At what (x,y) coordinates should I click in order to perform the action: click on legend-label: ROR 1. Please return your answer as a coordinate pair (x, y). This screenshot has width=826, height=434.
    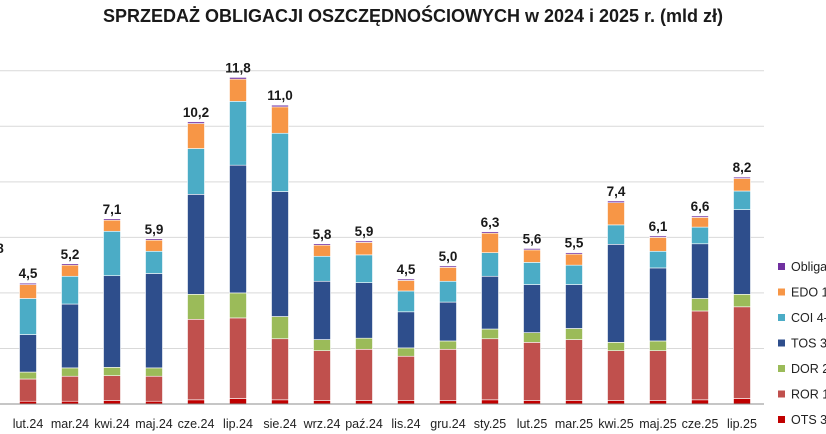
    Looking at the image, I should click on (808, 395).